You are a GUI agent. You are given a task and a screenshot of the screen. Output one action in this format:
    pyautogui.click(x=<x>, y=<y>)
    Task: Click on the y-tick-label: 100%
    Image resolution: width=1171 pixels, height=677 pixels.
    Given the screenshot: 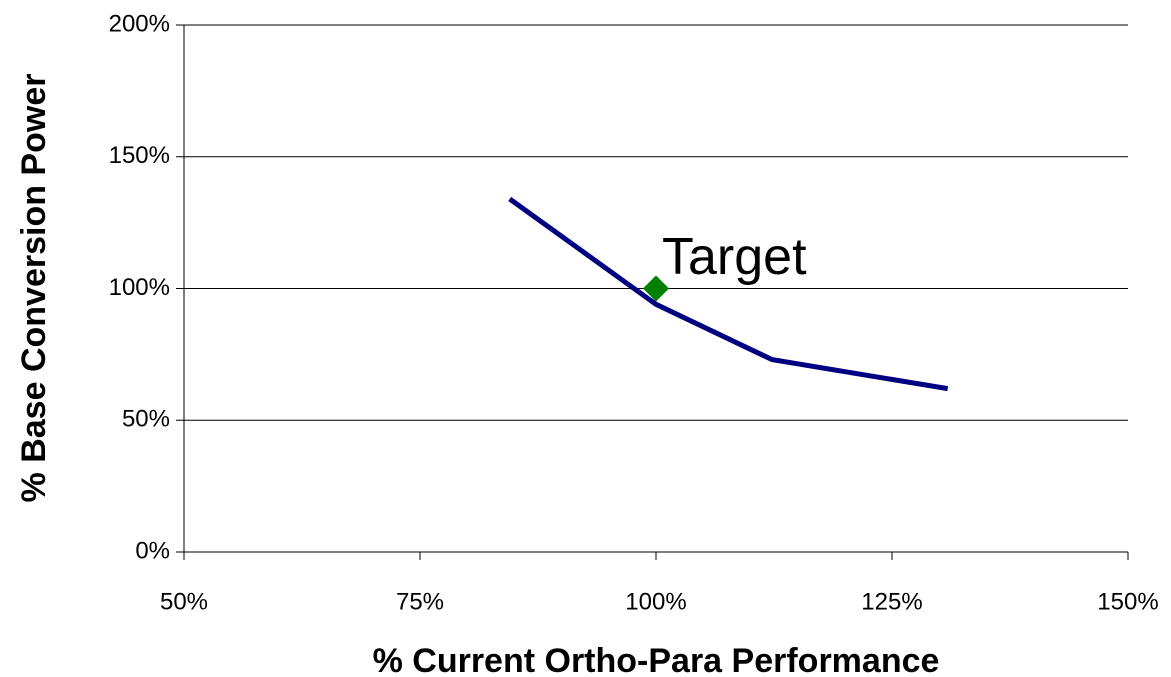 What is the action you would take?
    pyautogui.click(x=139, y=287)
    